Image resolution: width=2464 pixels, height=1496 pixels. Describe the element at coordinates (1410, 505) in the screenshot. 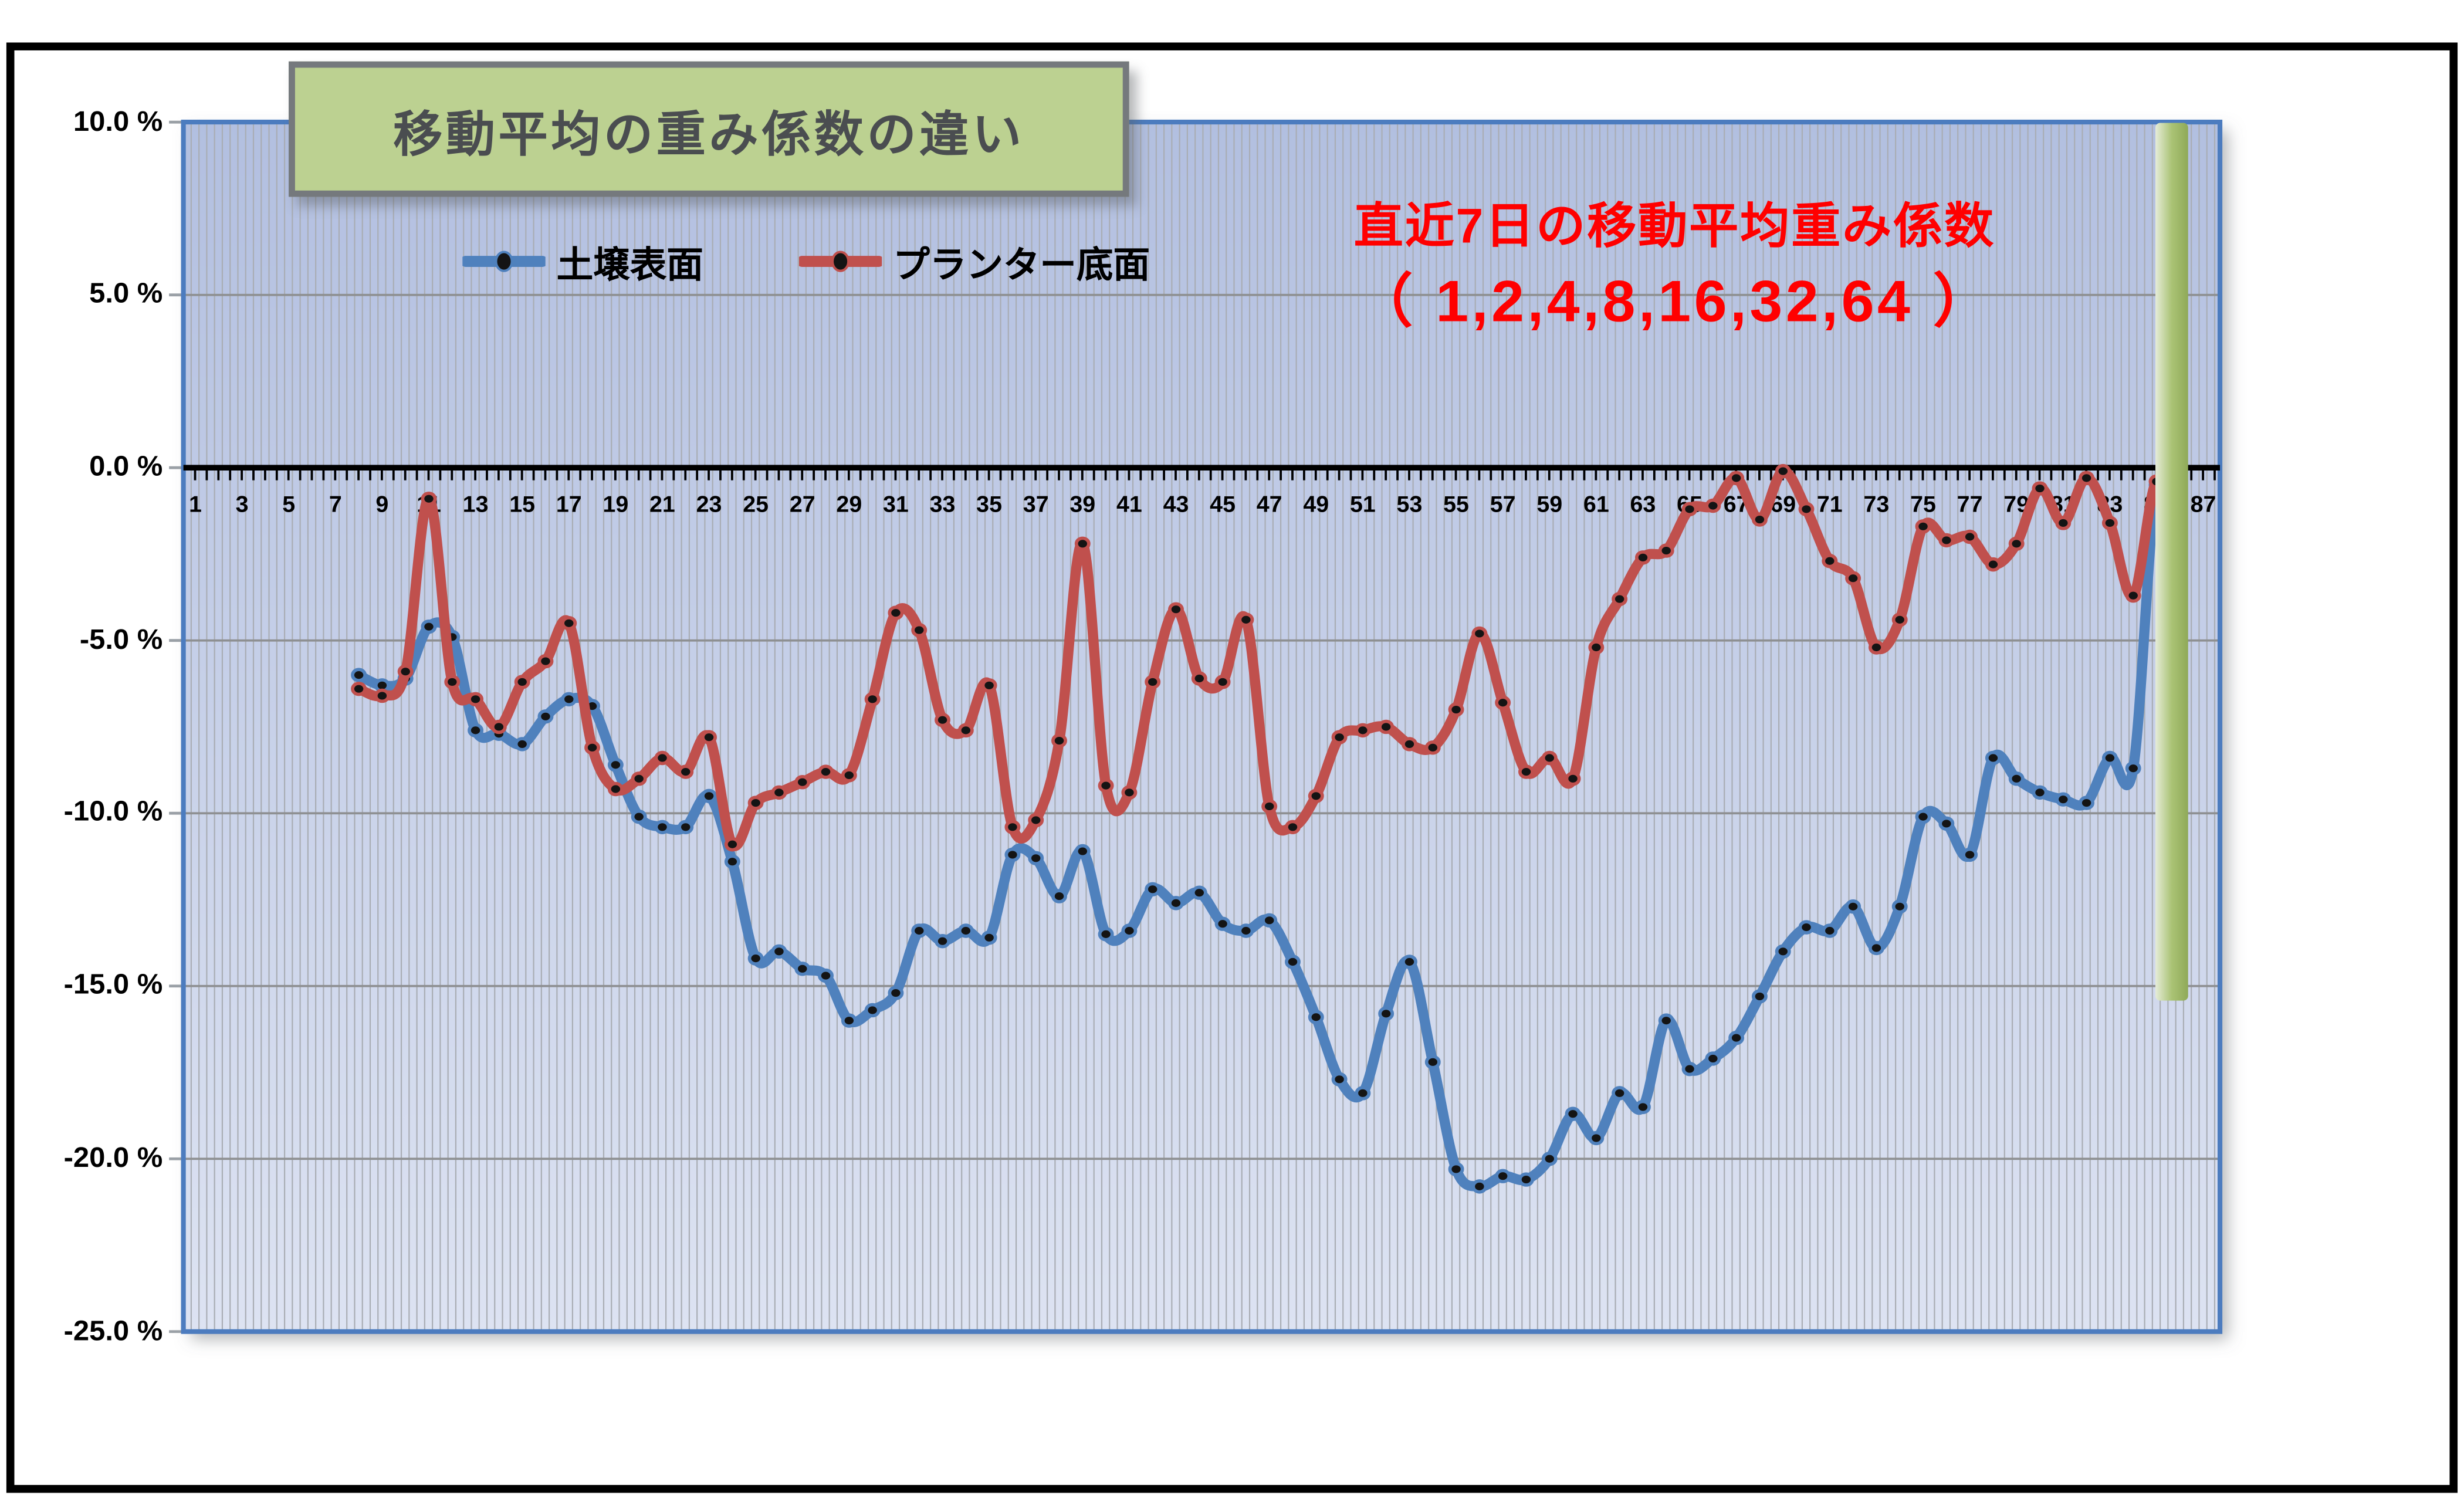

I see `svg-text: 53` at that location.